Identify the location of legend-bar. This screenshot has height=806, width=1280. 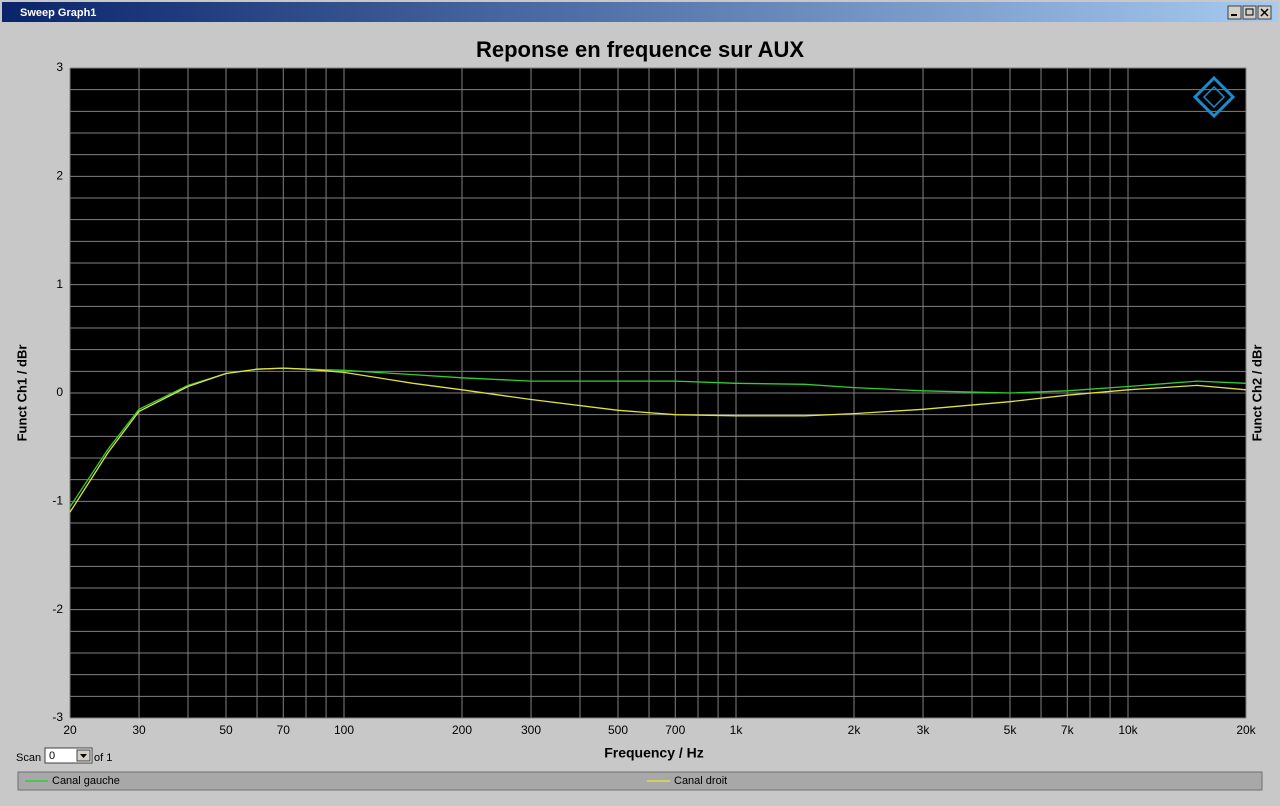
(640, 781).